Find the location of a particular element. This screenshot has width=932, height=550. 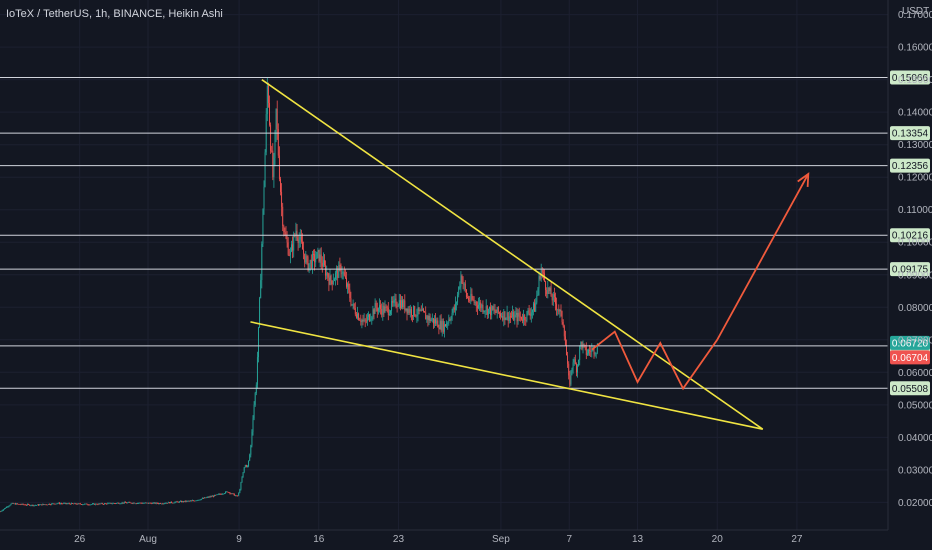

time-tick-label: 26 is located at coordinates (80, 539).